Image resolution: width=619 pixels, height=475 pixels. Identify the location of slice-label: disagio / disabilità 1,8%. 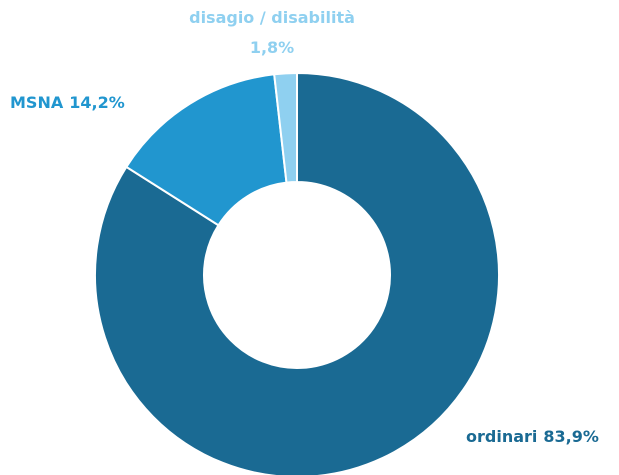
(272, 32).